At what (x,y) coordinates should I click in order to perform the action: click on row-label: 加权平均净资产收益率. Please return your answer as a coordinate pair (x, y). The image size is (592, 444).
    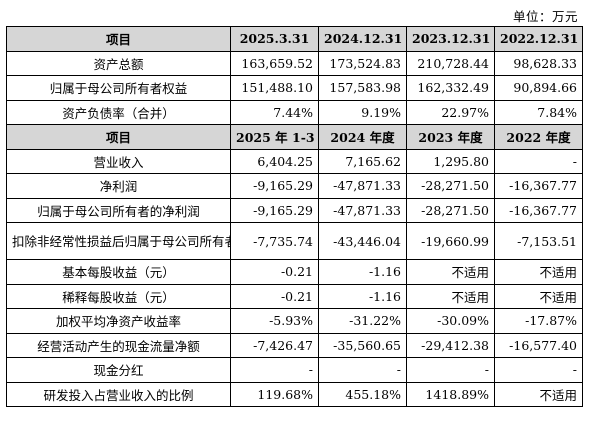
    Looking at the image, I should click on (118, 321).